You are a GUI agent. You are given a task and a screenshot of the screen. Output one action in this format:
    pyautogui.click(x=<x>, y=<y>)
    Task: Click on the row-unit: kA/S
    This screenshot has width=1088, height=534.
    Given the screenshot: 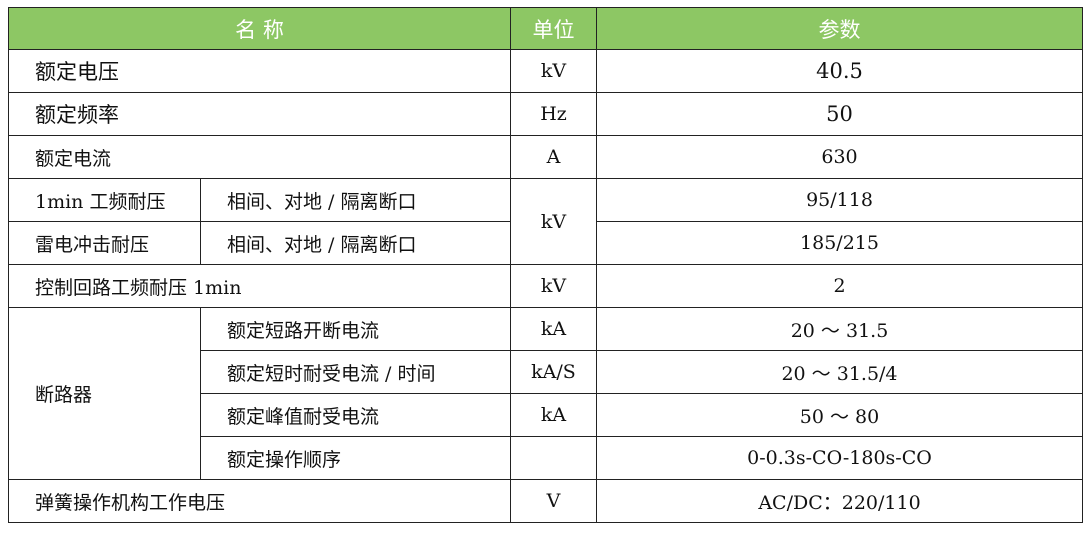 What is the action you would take?
    pyautogui.click(x=553, y=372)
    